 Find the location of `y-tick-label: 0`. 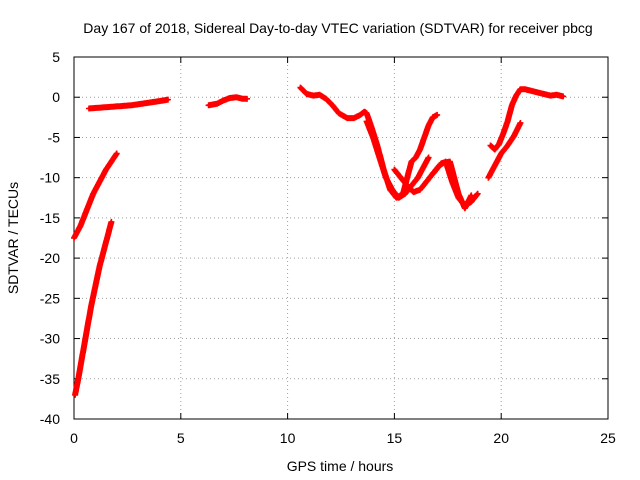

y-tick-label: 0 is located at coordinates (56, 97).